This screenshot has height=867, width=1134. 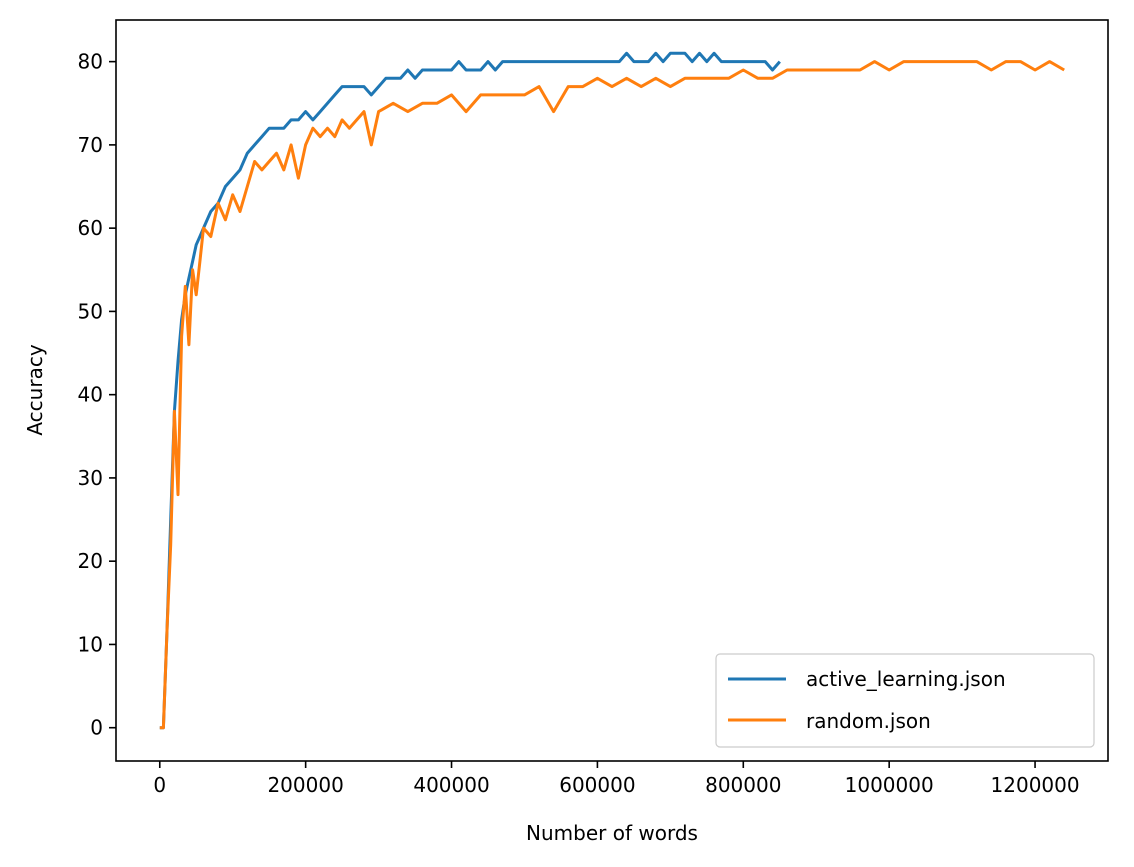 I want to click on x-tick-label: 200000, so click(x=305, y=785).